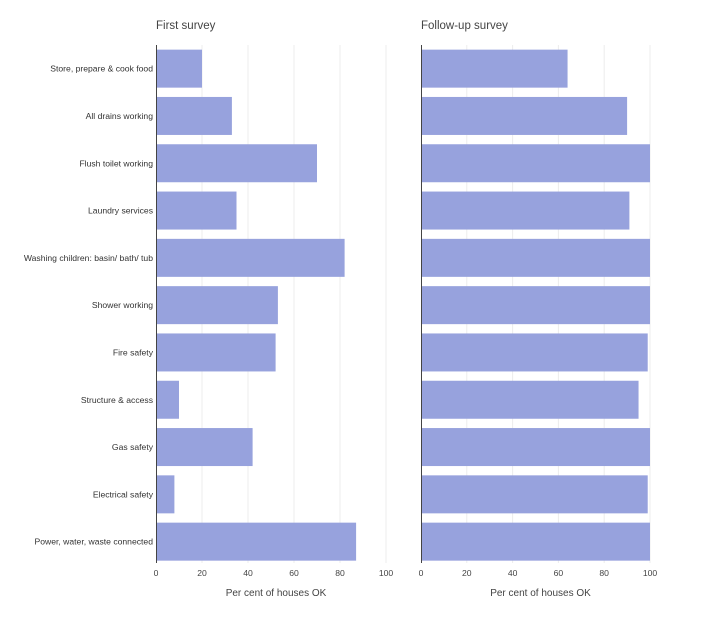 Image resolution: width=702 pixels, height=620 pixels. I want to click on followup-tick-label-60: 60, so click(559, 573).